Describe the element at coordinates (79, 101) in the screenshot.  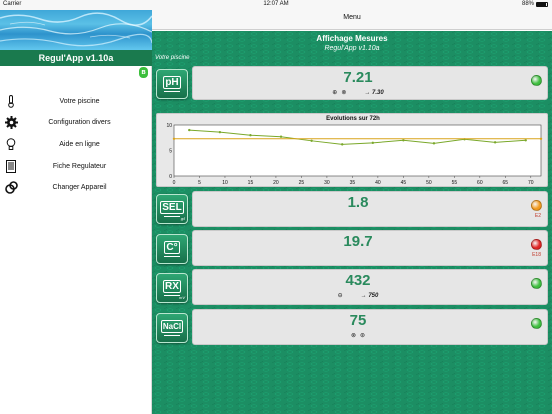
I see `sidebar-item-label: Votre piscine` at that location.